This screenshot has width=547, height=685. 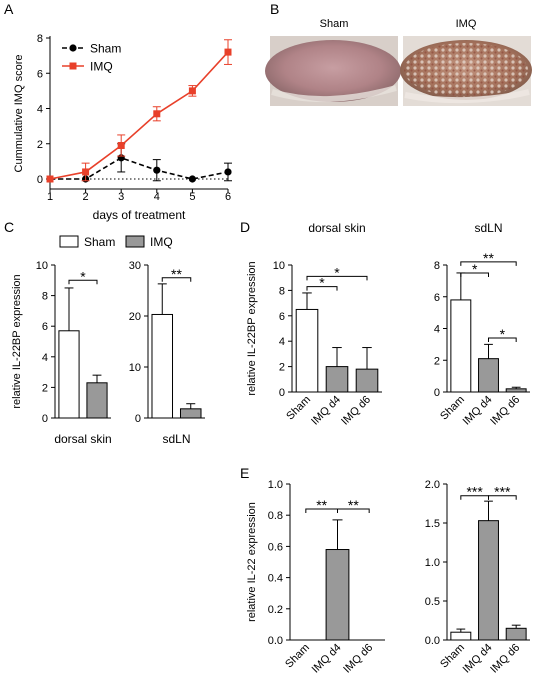 I want to click on x-tick-label: 2, so click(x=86, y=197).